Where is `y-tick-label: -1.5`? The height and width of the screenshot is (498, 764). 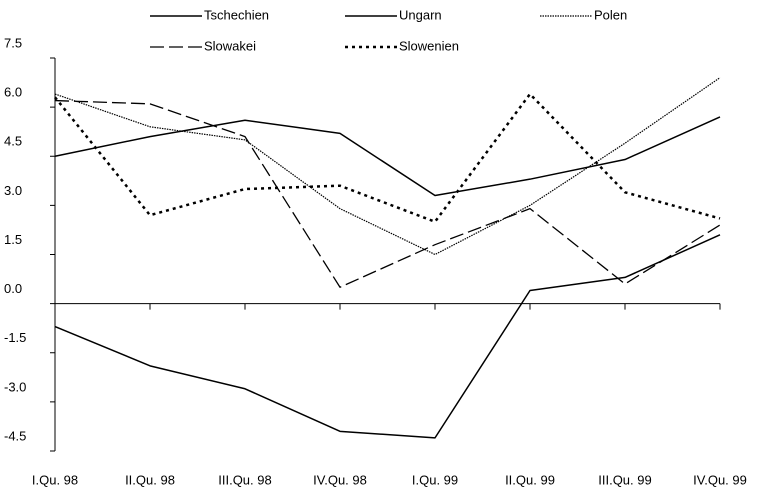 y-tick-label: -1.5 is located at coordinates (15, 337).